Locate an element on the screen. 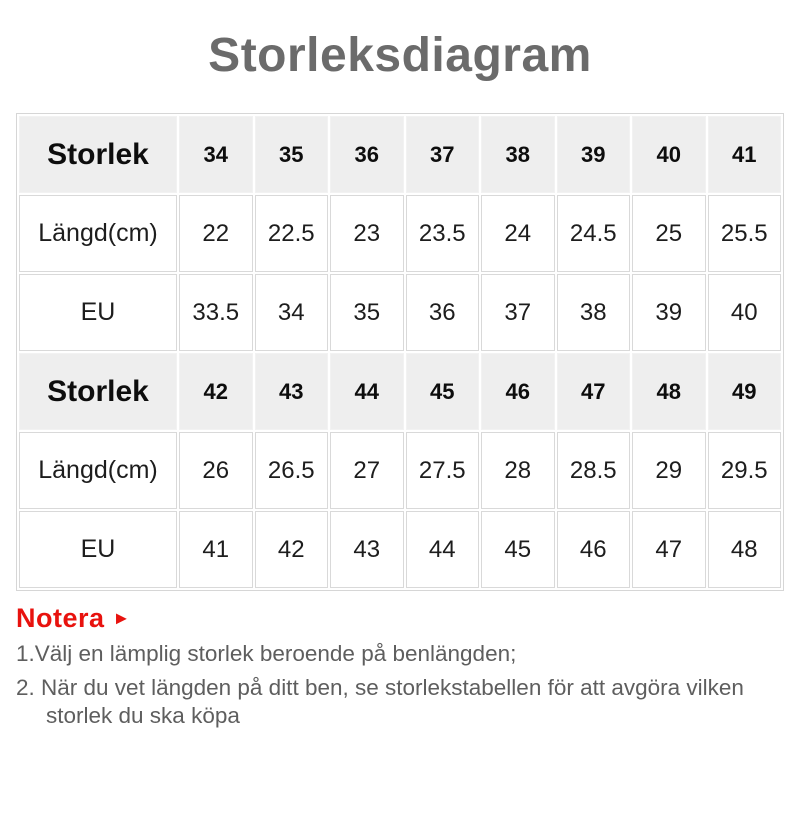 This screenshot has width=800, height=826. notes-heading: Notera ► is located at coordinates (400, 618).